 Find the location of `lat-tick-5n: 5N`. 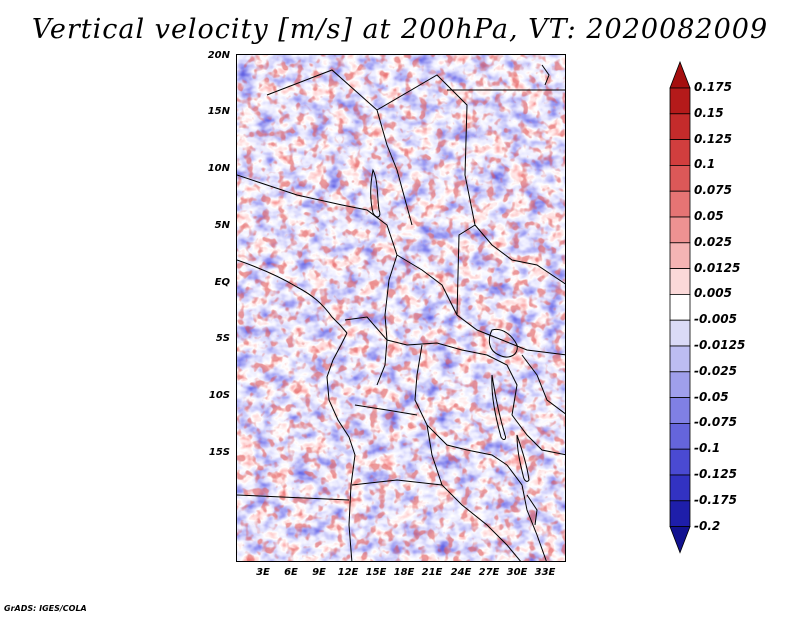

lat-tick-5n: 5N is located at coordinates (222, 225).